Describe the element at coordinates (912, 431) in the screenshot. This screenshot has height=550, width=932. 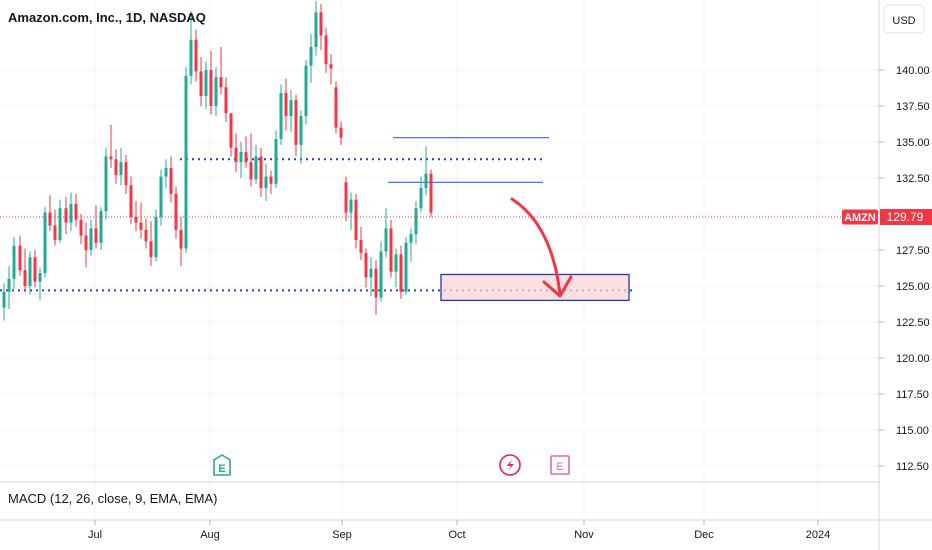
I see `y-tick-label: 115.00` at that location.